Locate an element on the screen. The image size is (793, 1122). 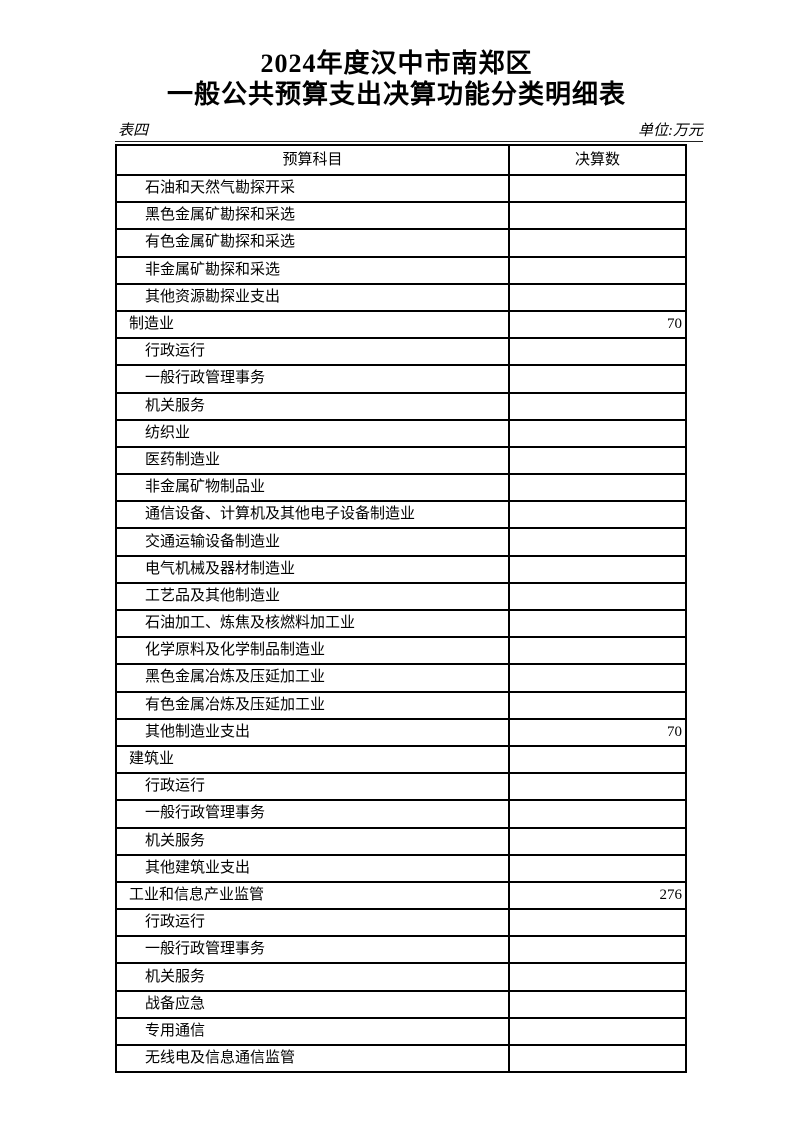
table-row: 非金属矿勘探和采选 is located at coordinates (401, 269).